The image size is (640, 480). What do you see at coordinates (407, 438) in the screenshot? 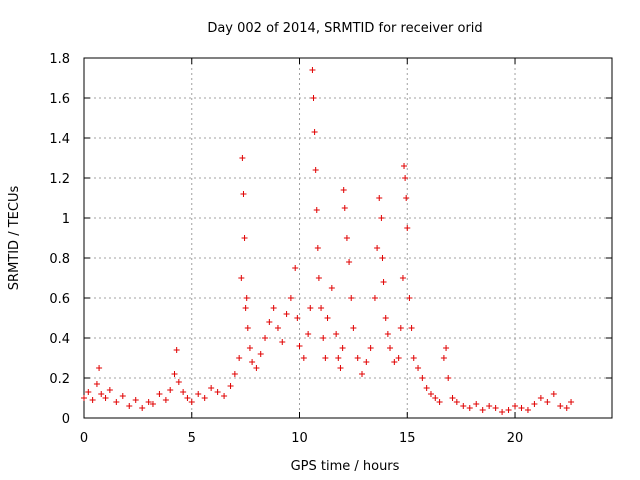
I see `x-tick-label: 15` at bounding box center [407, 438].